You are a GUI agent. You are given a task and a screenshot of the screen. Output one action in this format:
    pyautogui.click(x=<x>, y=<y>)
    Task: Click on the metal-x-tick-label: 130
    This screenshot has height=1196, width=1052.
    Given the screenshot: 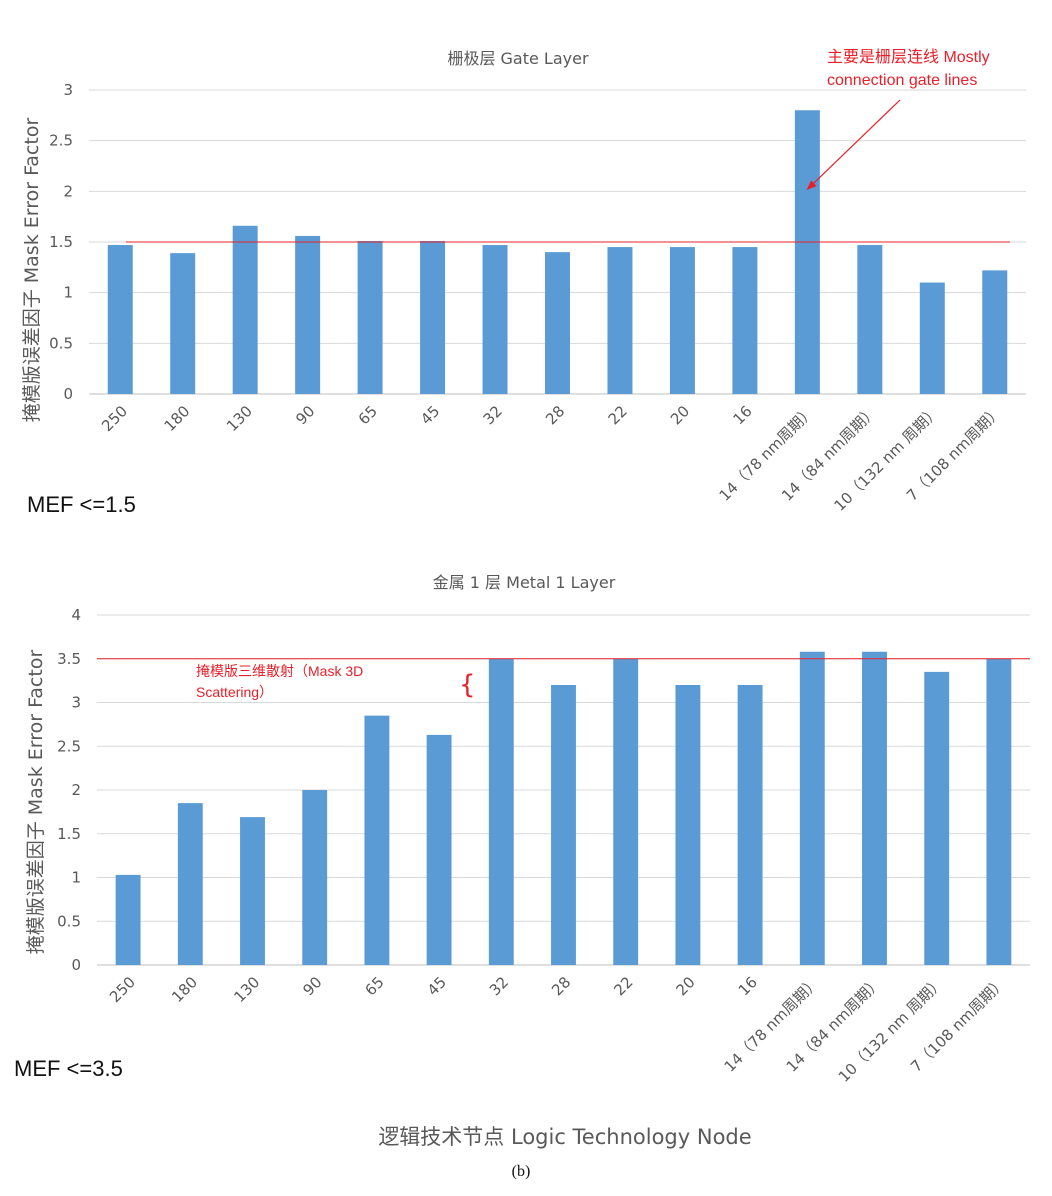 What is the action you would take?
    pyautogui.click(x=246, y=989)
    